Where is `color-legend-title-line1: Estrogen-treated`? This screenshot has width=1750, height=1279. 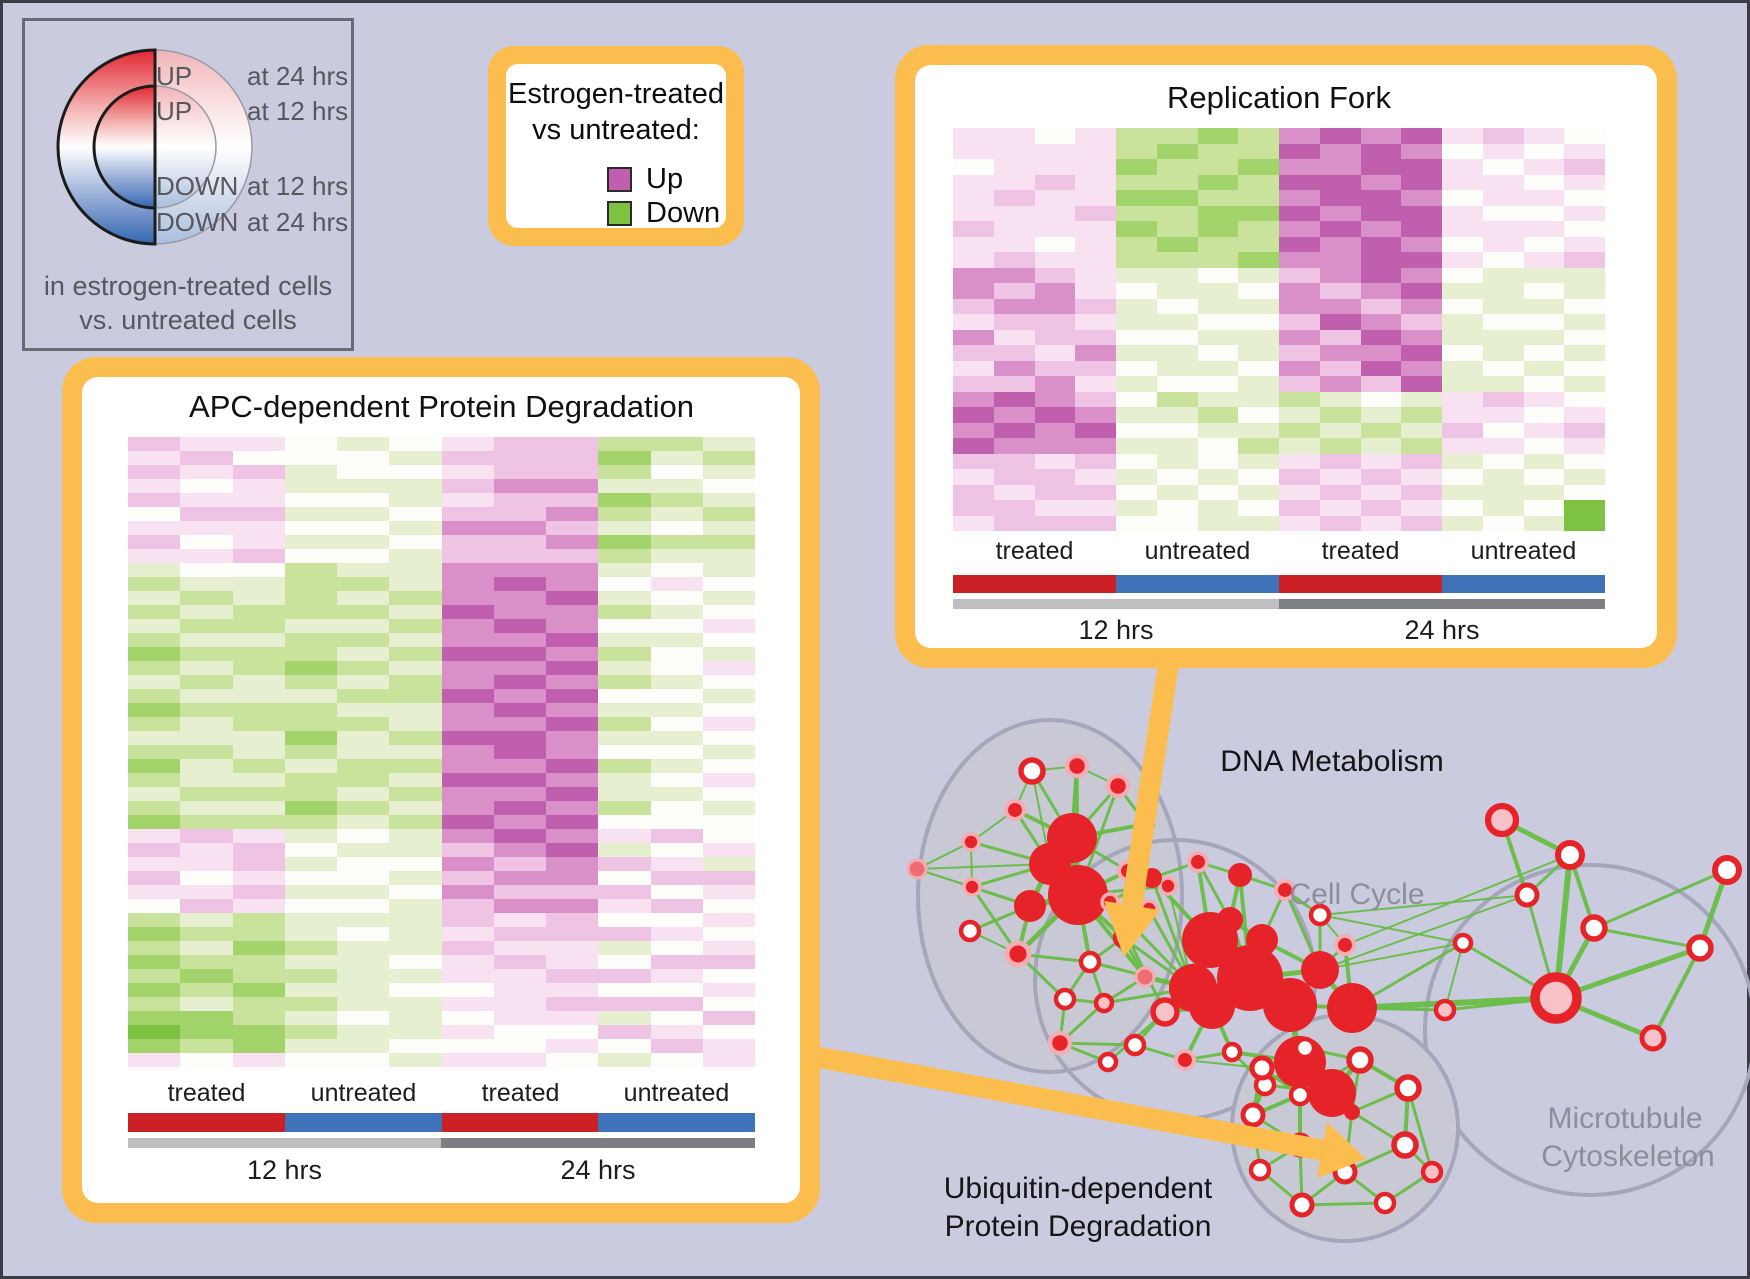 color-legend-title-line1: Estrogen-treated is located at coordinates (615, 94).